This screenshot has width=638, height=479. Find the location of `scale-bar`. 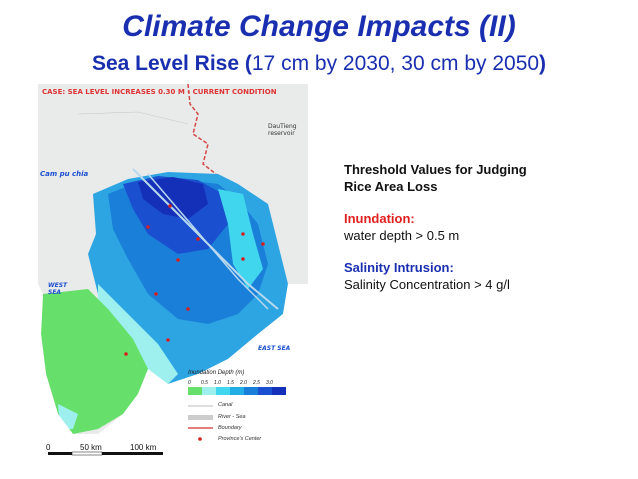

scale-bar is located at coordinates (105, 453).